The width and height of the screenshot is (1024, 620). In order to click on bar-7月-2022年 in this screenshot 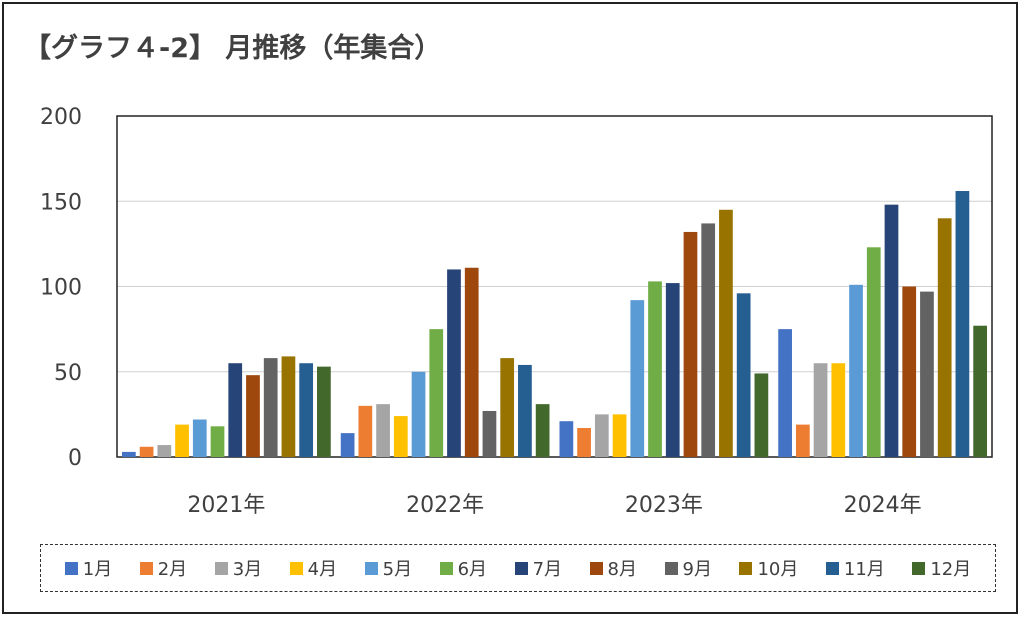, I will do `click(454, 363)`.